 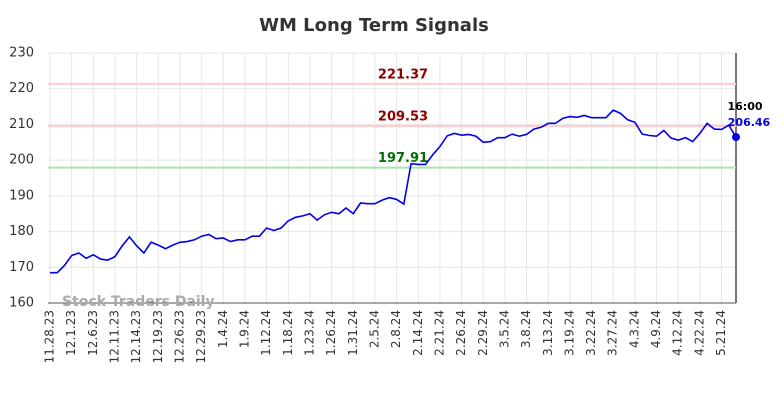 What do you see at coordinates (548, 333) in the screenshot?
I see `x-tick-label: 3.13.24` at bounding box center [548, 333].